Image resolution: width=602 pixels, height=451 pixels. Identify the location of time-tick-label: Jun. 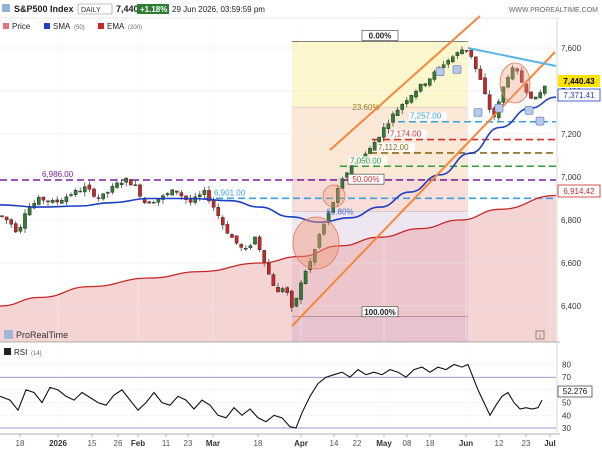
(466, 443).